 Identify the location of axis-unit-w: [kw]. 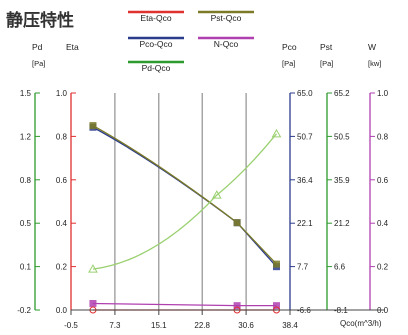
(374, 63).